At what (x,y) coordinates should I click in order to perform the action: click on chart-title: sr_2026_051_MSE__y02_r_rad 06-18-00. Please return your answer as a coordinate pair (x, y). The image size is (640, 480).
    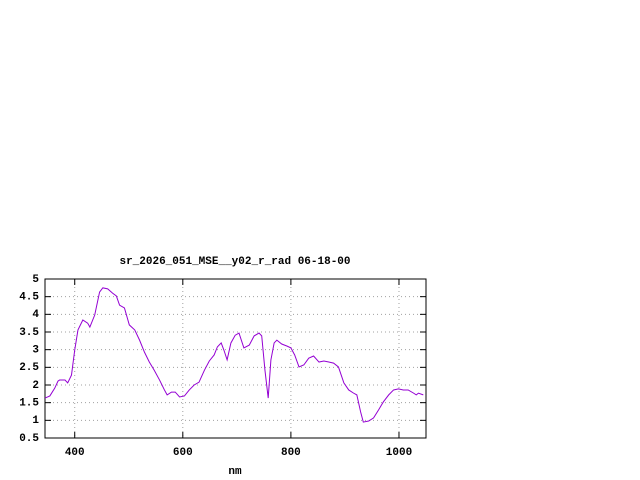
    Looking at the image, I should click on (234, 262).